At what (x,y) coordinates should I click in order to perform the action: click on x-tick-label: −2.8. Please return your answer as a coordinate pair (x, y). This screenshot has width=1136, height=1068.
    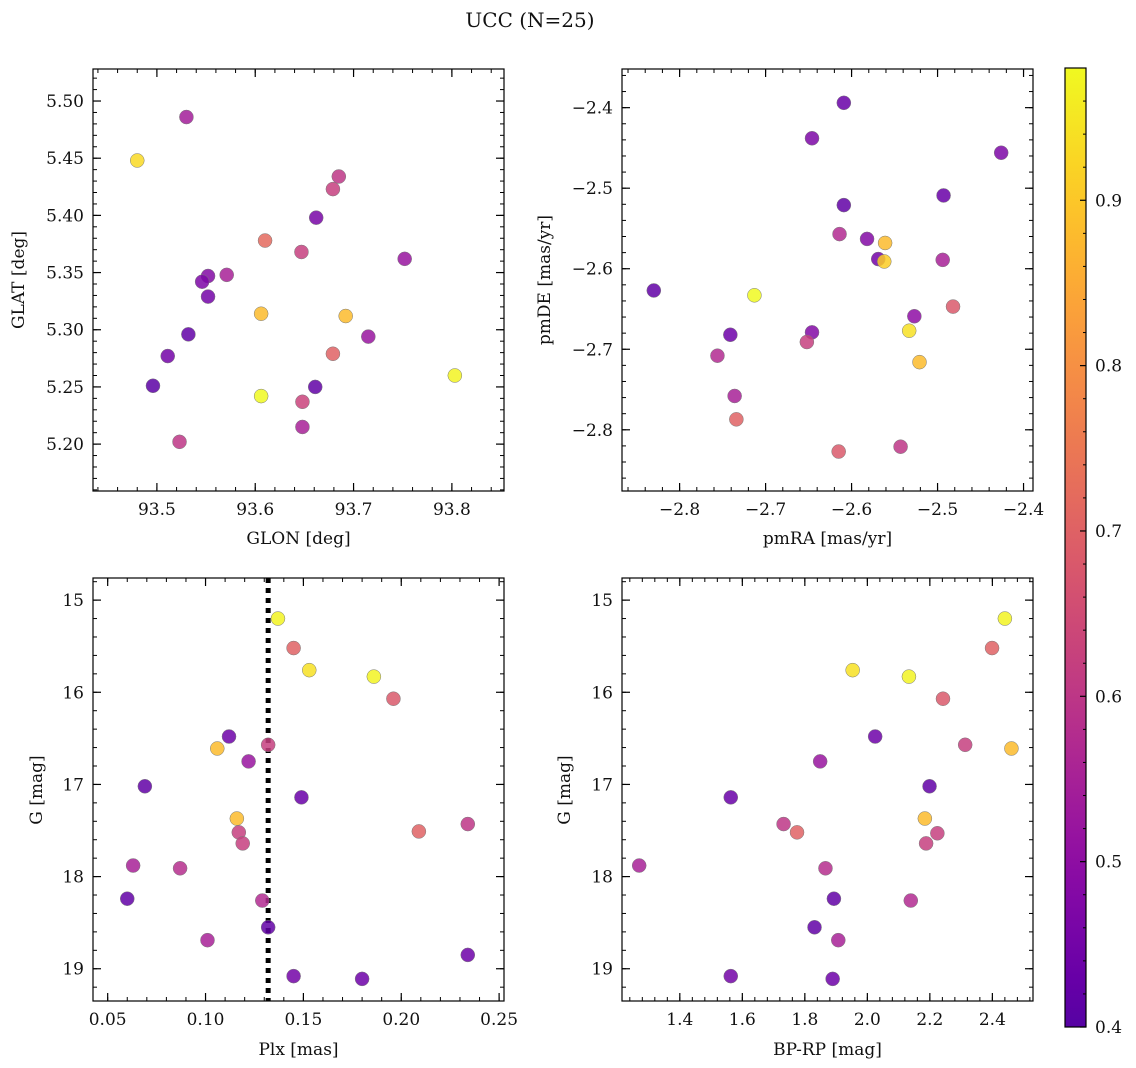
    Looking at the image, I should click on (679, 510).